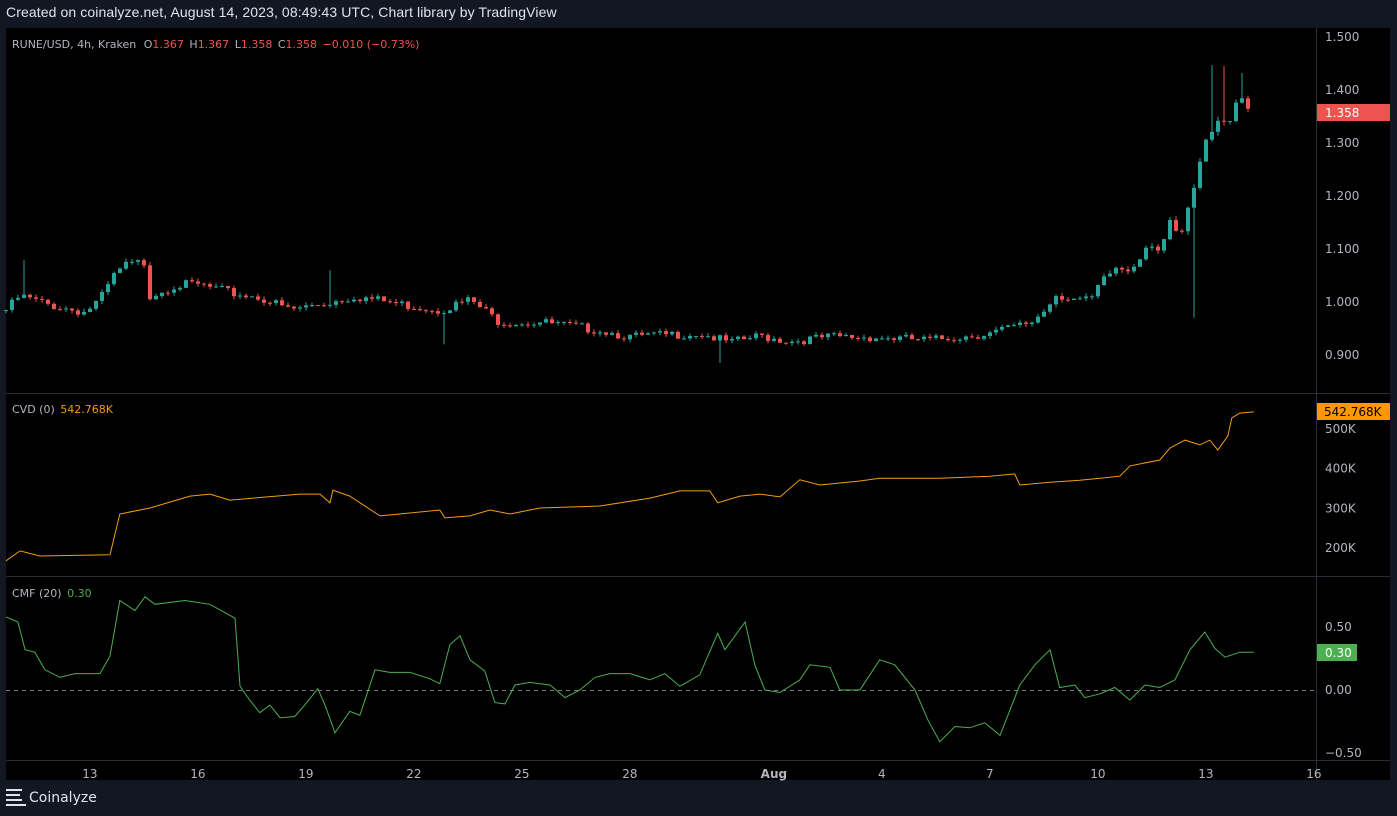  I want to click on legend-low-label: L, so click(238, 44).